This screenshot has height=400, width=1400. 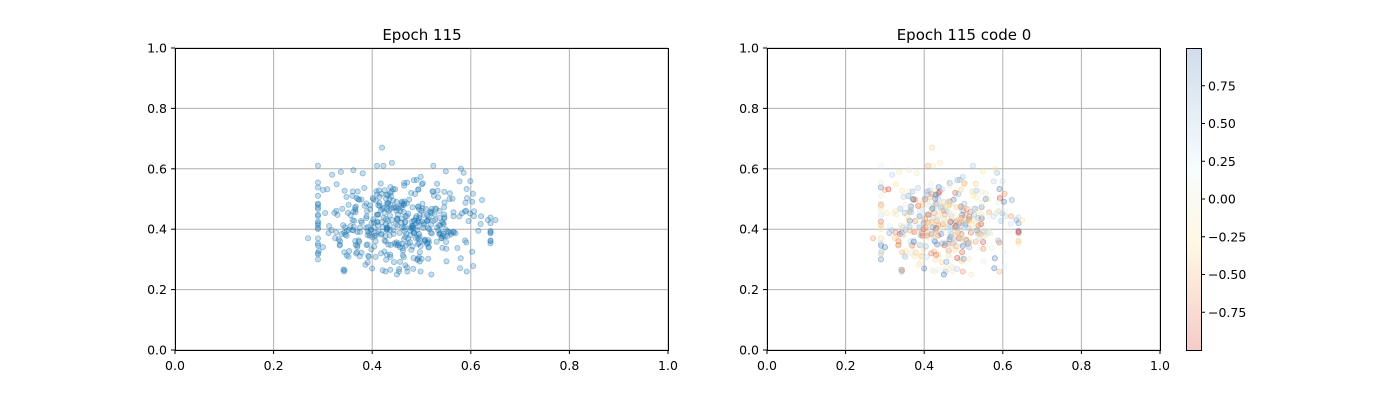 I want to click on colorbar-tick-label: −0.75, so click(x=1227, y=312).